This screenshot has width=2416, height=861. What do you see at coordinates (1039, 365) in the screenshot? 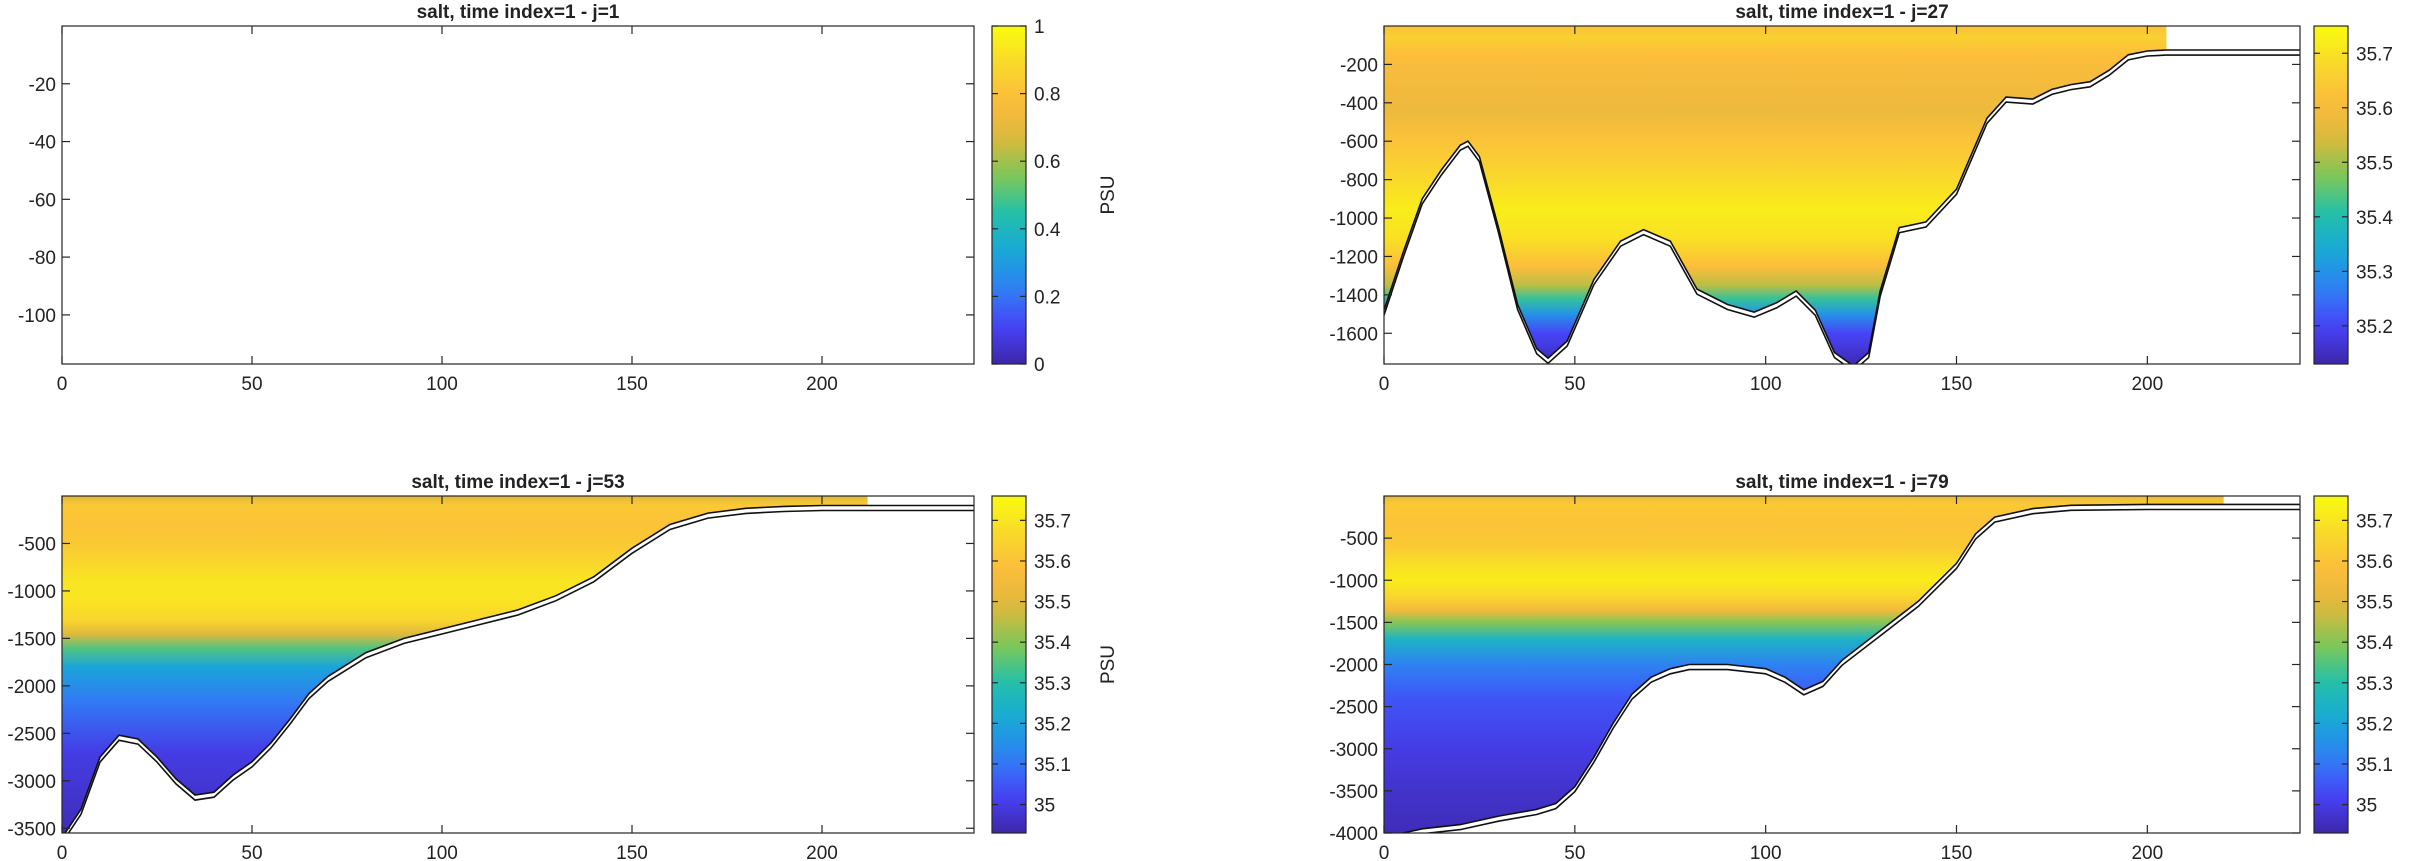
I see `colorbar-tick-label: 0` at bounding box center [1039, 365].